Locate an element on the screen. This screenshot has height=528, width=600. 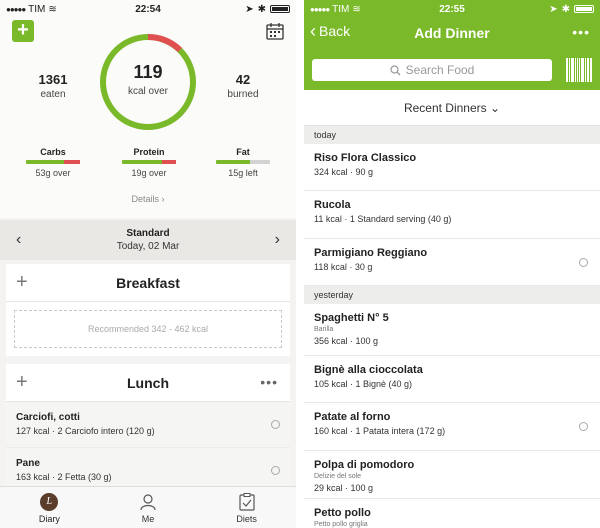
list-item: Spaghetti N° 5 Barilla 356 kcal · 100 g is located at coordinates (452, 330).